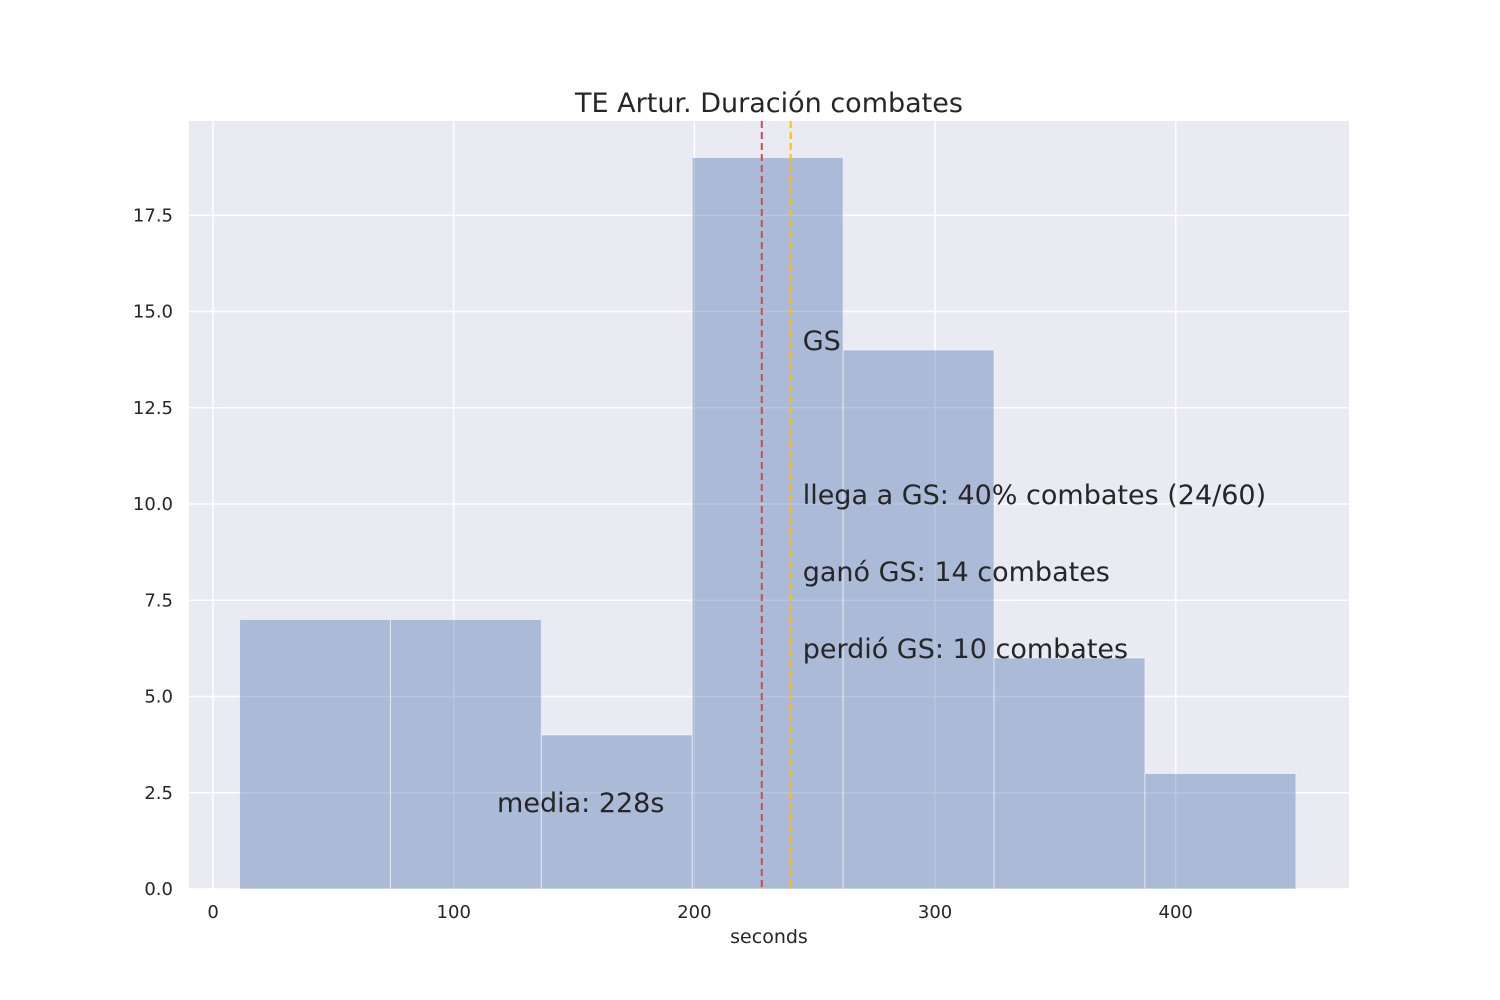  What do you see at coordinates (153, 215) in the screenshot?
I see `y-tick-label: 17.5` at bounding box center [153, 215].